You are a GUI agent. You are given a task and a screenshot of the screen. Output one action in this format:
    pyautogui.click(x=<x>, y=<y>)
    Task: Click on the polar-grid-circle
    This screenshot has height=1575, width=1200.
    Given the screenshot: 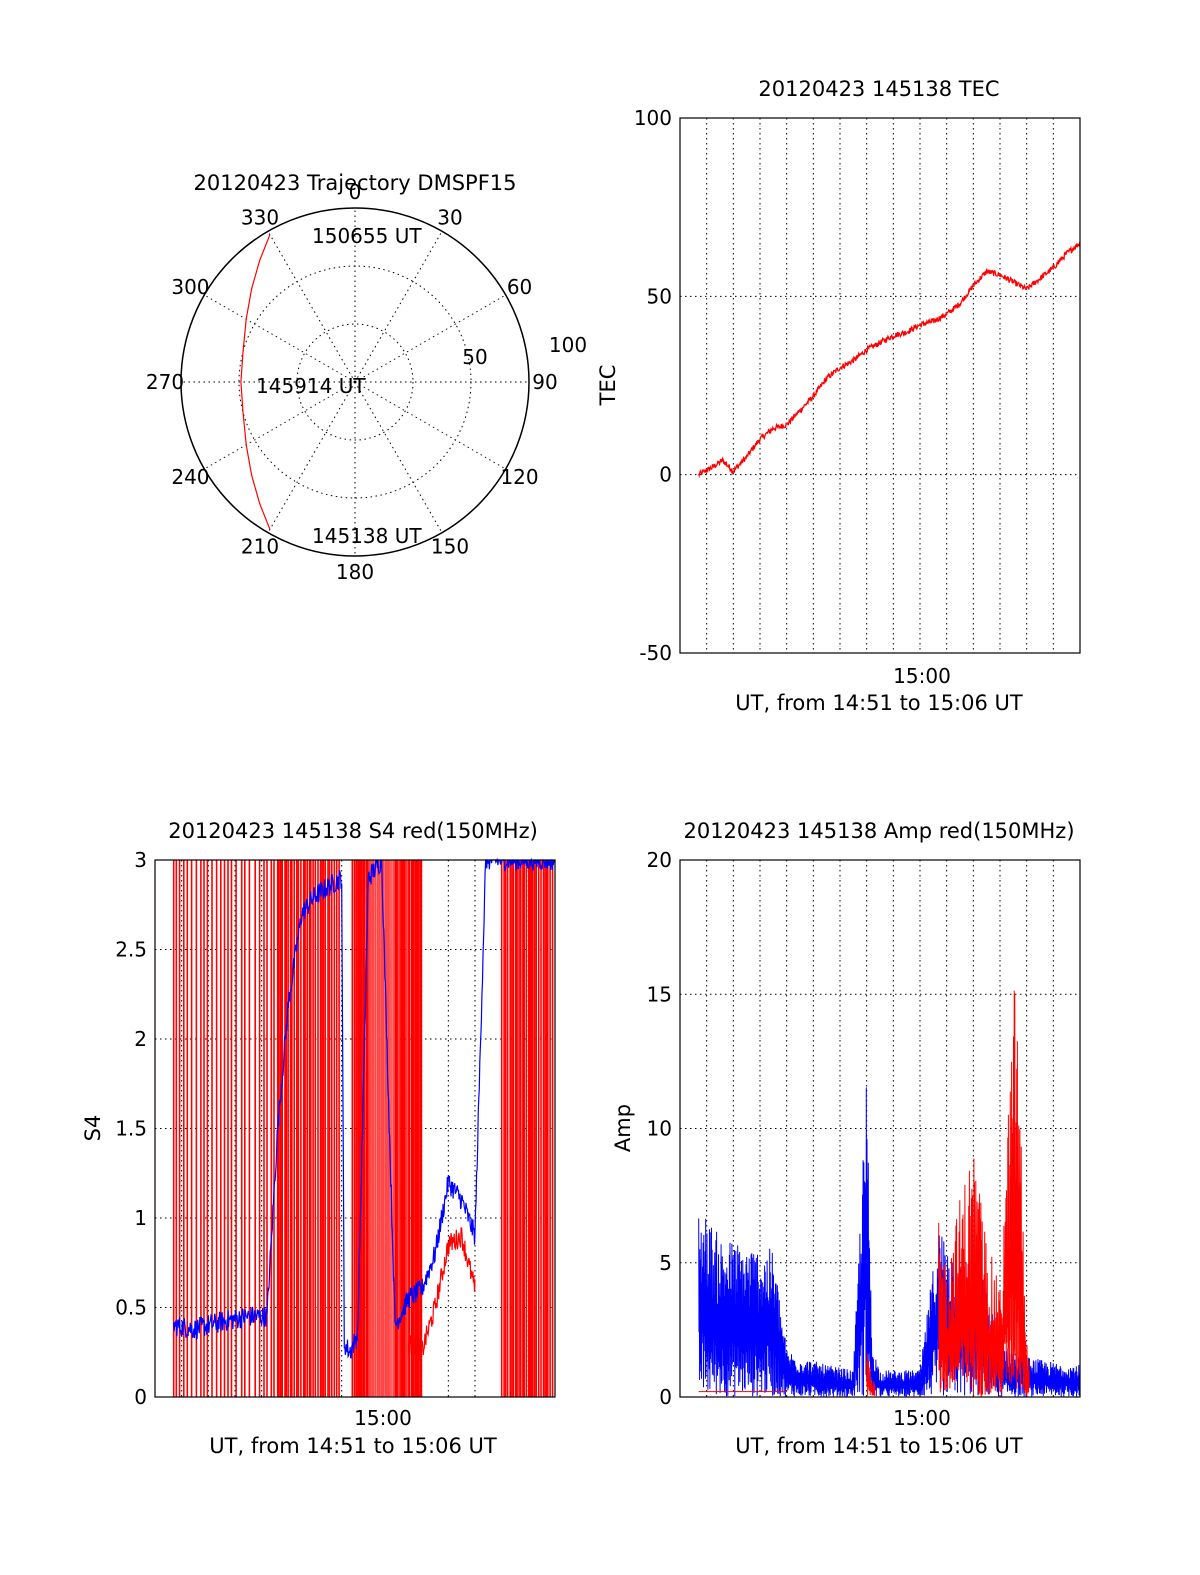 What is the action you would take?
    pyautogui.click(x=355, y=382)
    